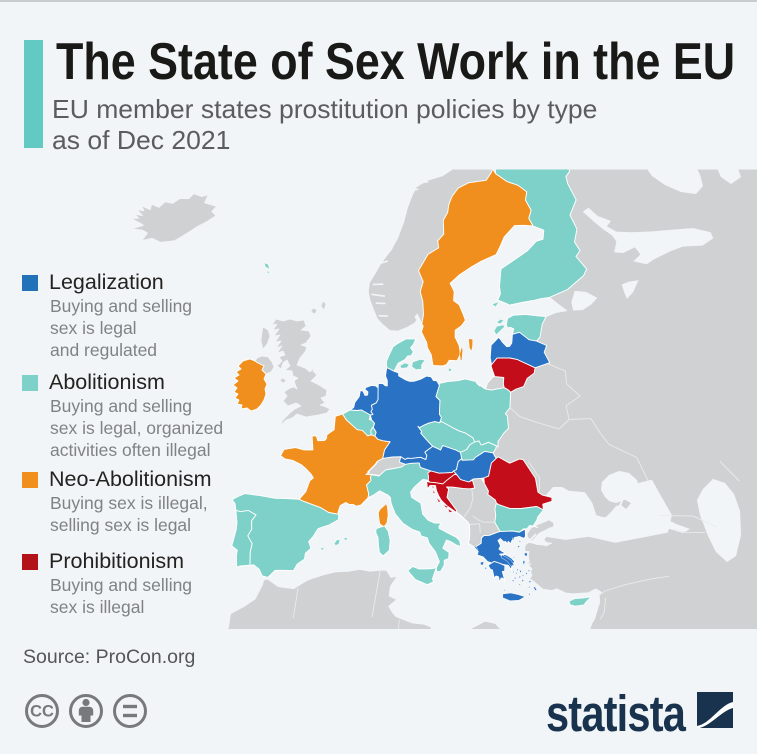  I want to click on svg-text: CC, so click(42, 712).